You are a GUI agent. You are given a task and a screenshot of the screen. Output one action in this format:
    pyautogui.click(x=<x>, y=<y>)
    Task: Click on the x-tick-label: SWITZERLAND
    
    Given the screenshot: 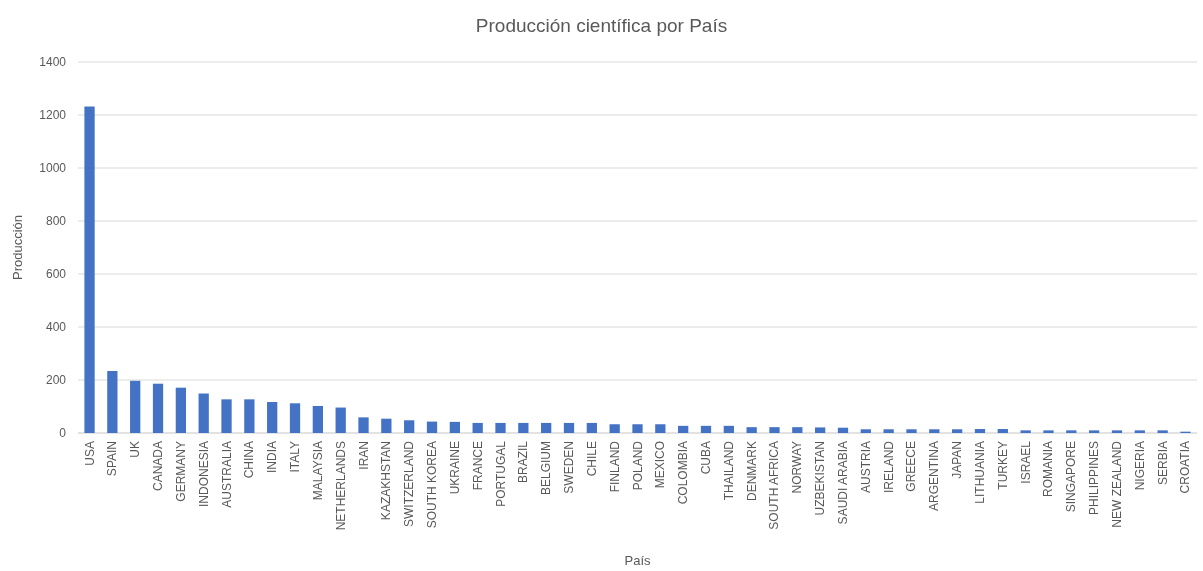 What is the action you would take?
    pyautogui.click(x=409, y=484)
    